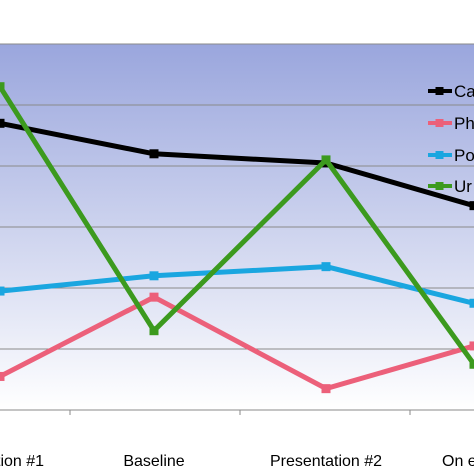  What do you see at coordinates (22, 461) in the screenshot?
I see `x-tick-label: tion #1` at bounding box center [22, 461].